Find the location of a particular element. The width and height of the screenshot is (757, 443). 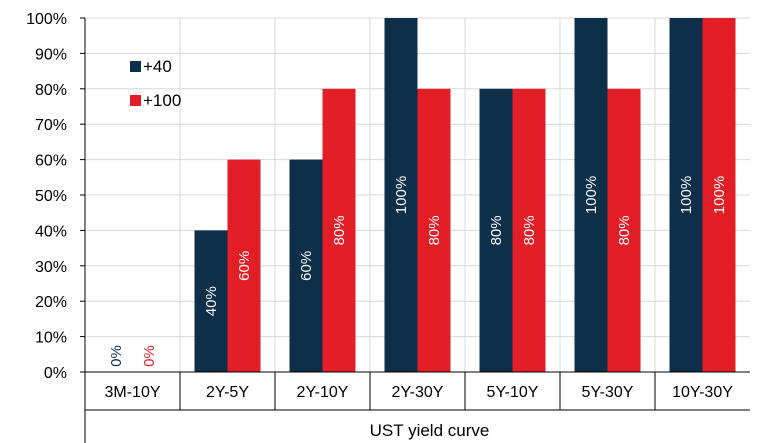

y-tick-label: 70% is located at coordinates (51, 125).